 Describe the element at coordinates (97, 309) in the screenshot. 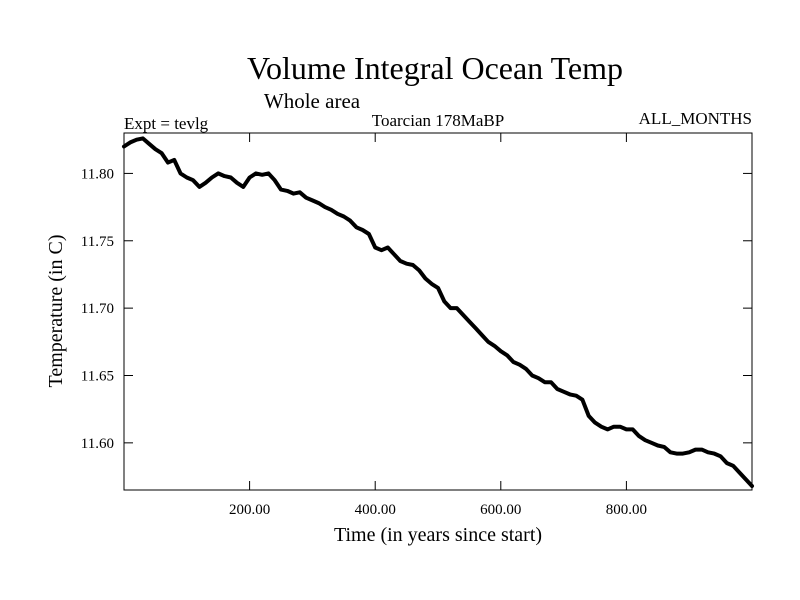

I see `y-tick-label: 11.70` at that location.